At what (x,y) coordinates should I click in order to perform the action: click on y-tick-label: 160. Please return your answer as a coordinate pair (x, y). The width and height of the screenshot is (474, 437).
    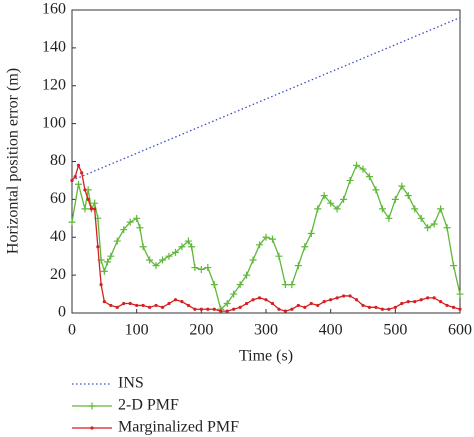
    Looking at the image, I should click on (54, 9).